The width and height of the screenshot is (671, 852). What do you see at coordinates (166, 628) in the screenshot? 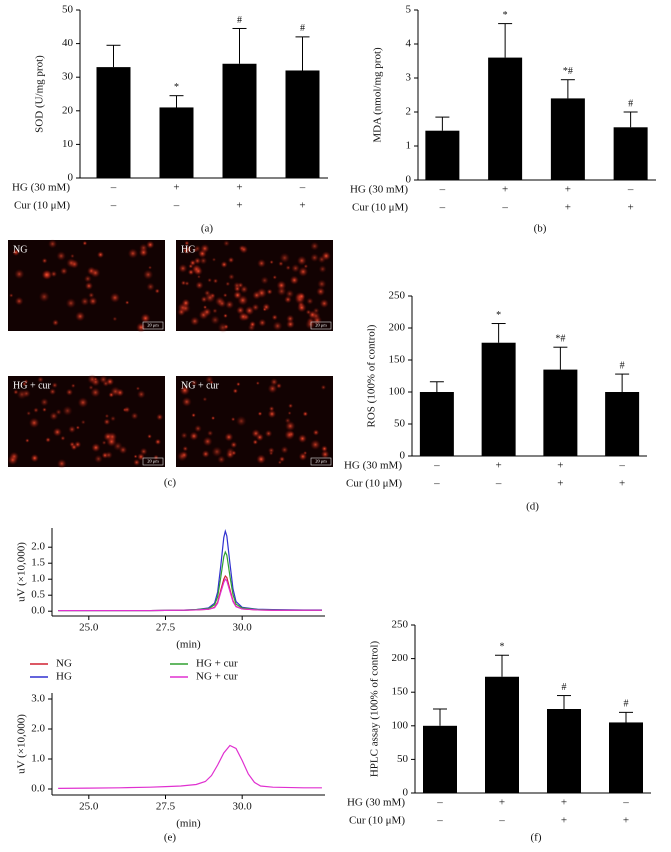
I see `x-tick-label: 27.5` at bounding box center [166, 628].